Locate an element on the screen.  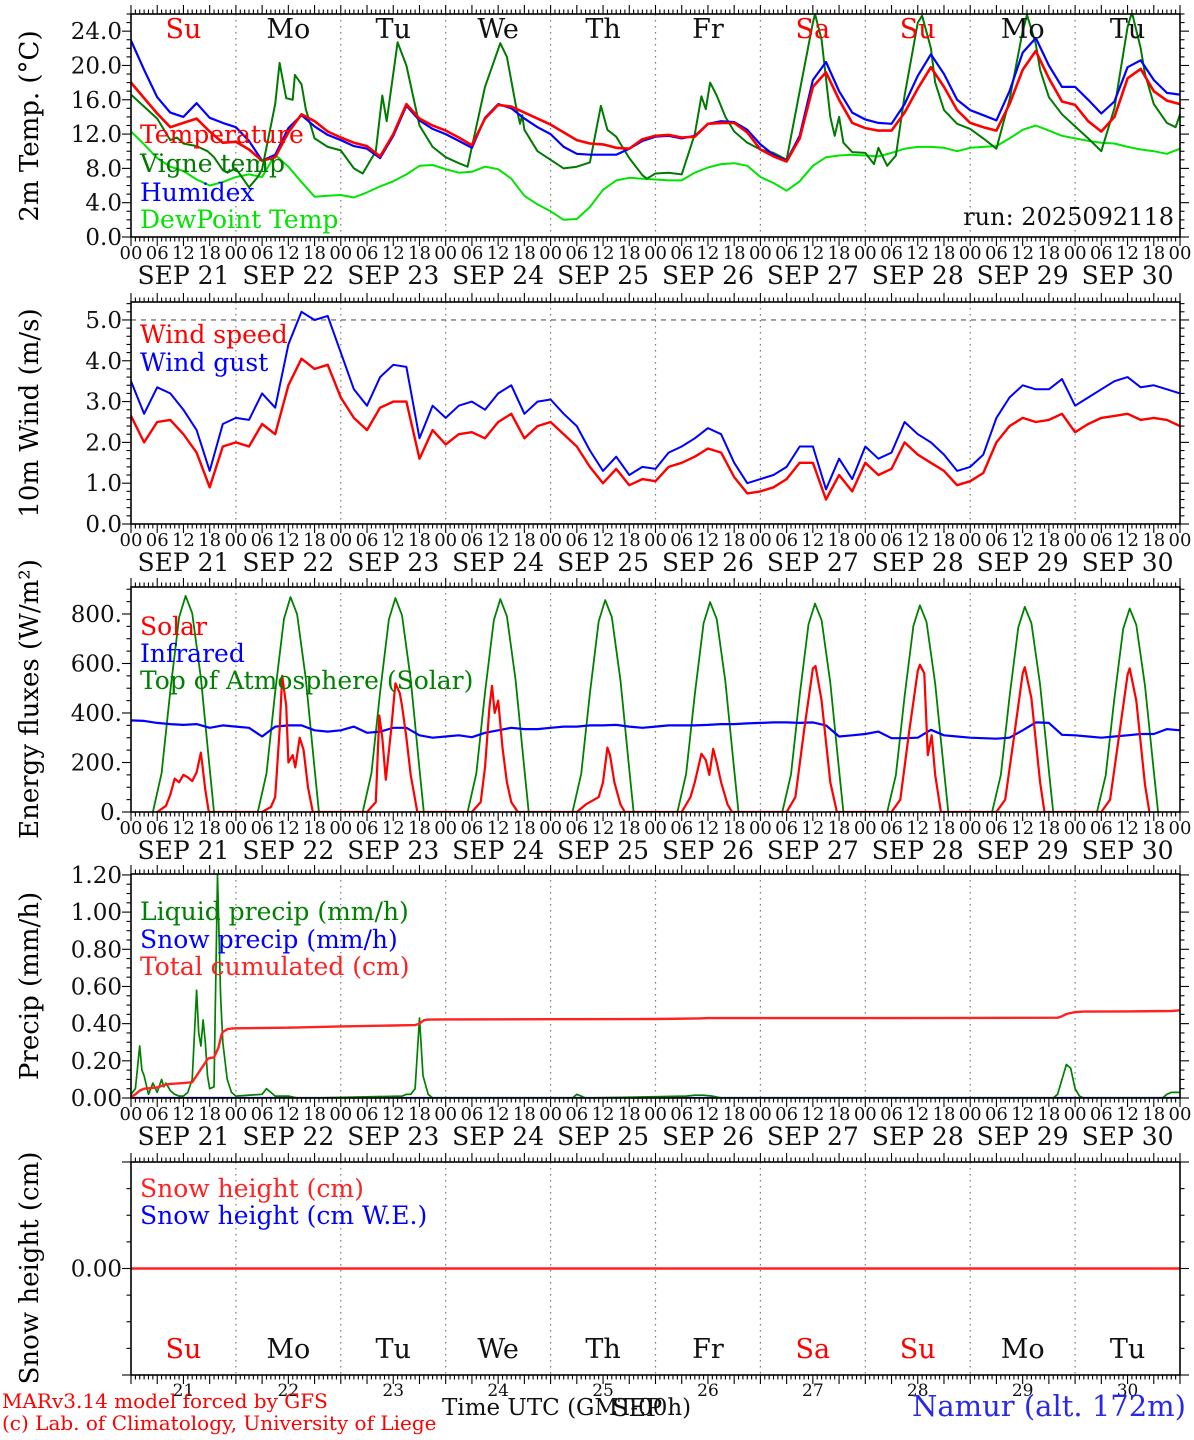
svg-text: Th is located at coordinates (602, 1349).